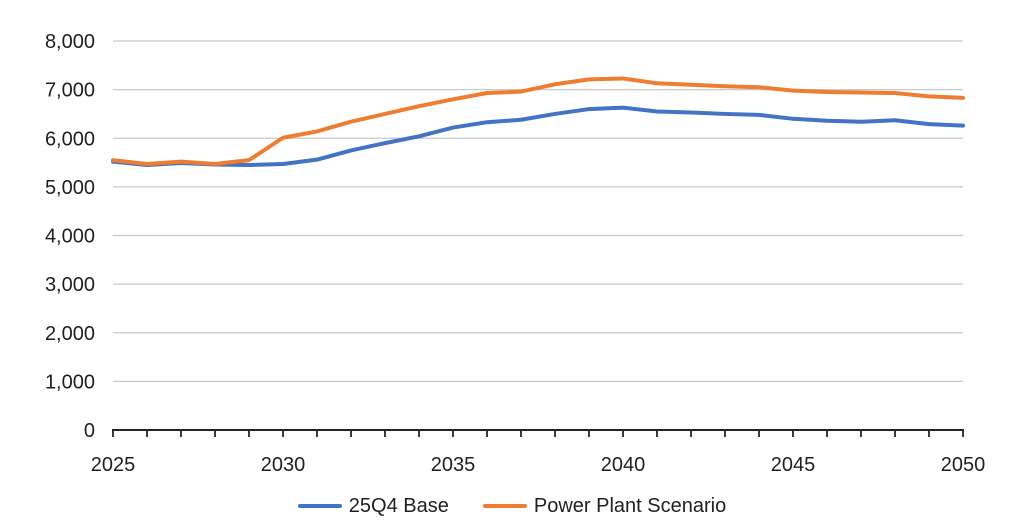 This screenshot has height=532, width=1024. Describe the element at coordinates (70, 382) in the screenshot. I see `y-axis-tick-label: 1,000` at that location.